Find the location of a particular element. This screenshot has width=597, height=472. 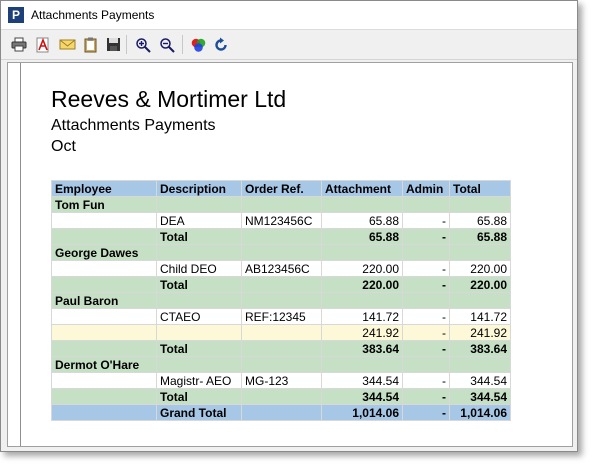

cell-attachment: 1,014.06 is located at coordinates (362, 412).